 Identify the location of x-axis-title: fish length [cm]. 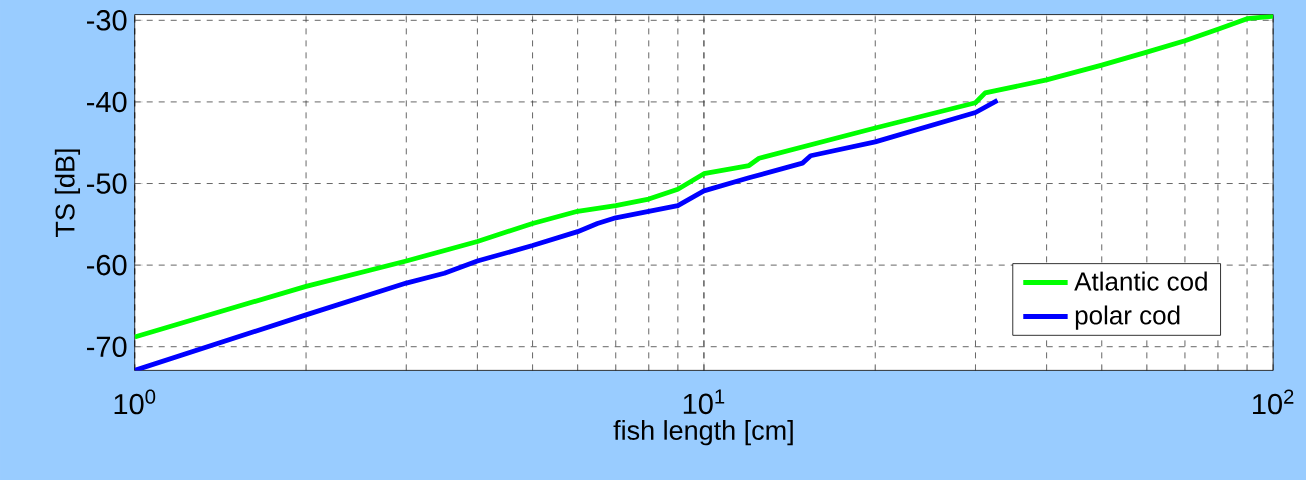
(703, 433).